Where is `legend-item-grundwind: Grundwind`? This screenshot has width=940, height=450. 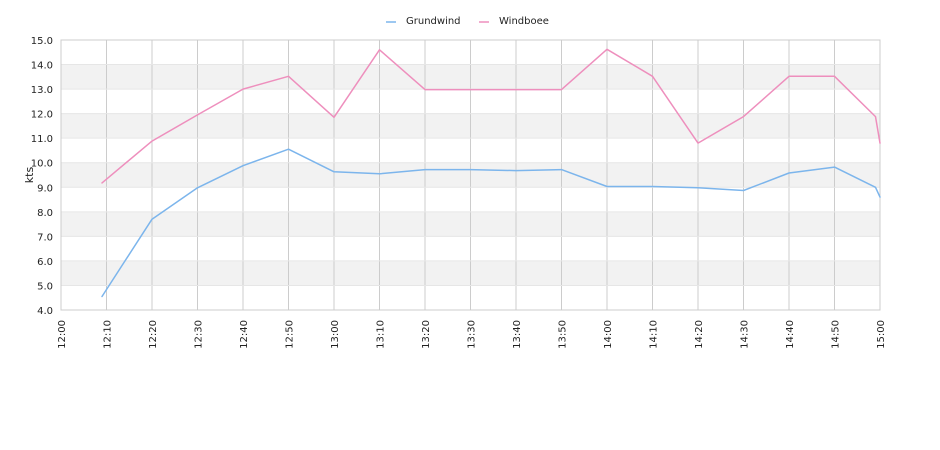 legend-item-grundwind: Grundwind is located at coordinates (423, 21).